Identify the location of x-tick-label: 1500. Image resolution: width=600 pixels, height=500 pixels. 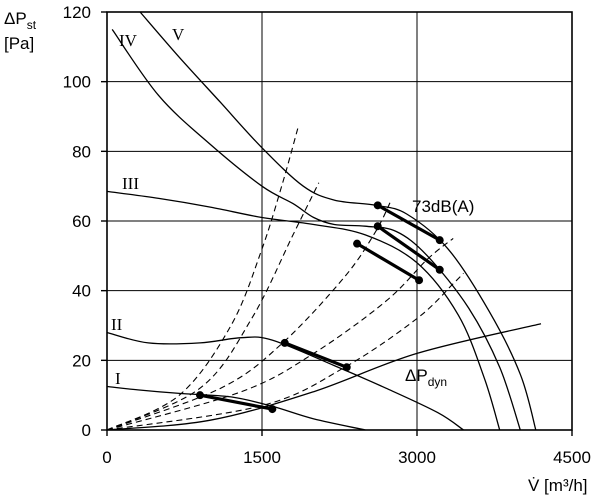
(262, 457).